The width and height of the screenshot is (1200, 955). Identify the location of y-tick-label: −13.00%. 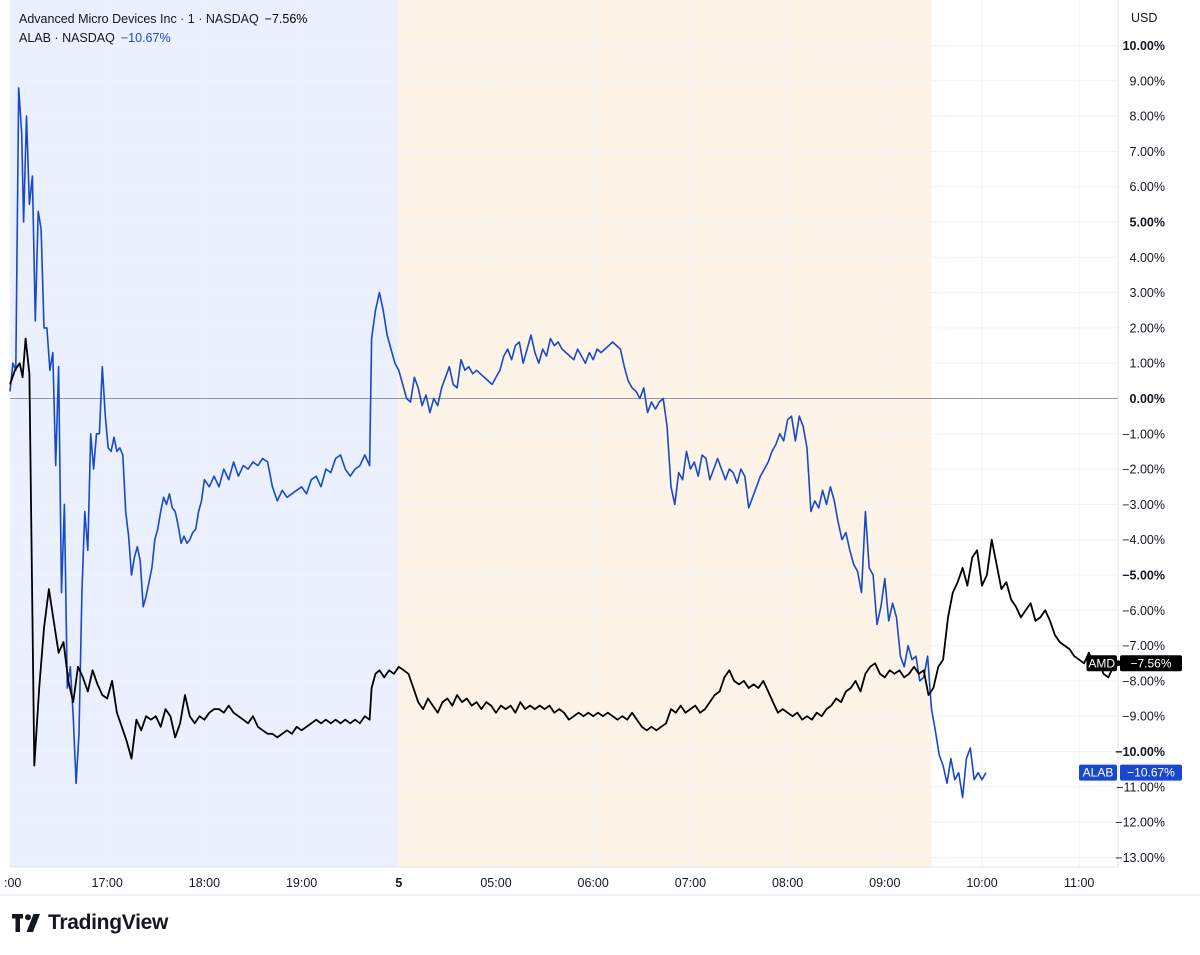
(1140, 858).